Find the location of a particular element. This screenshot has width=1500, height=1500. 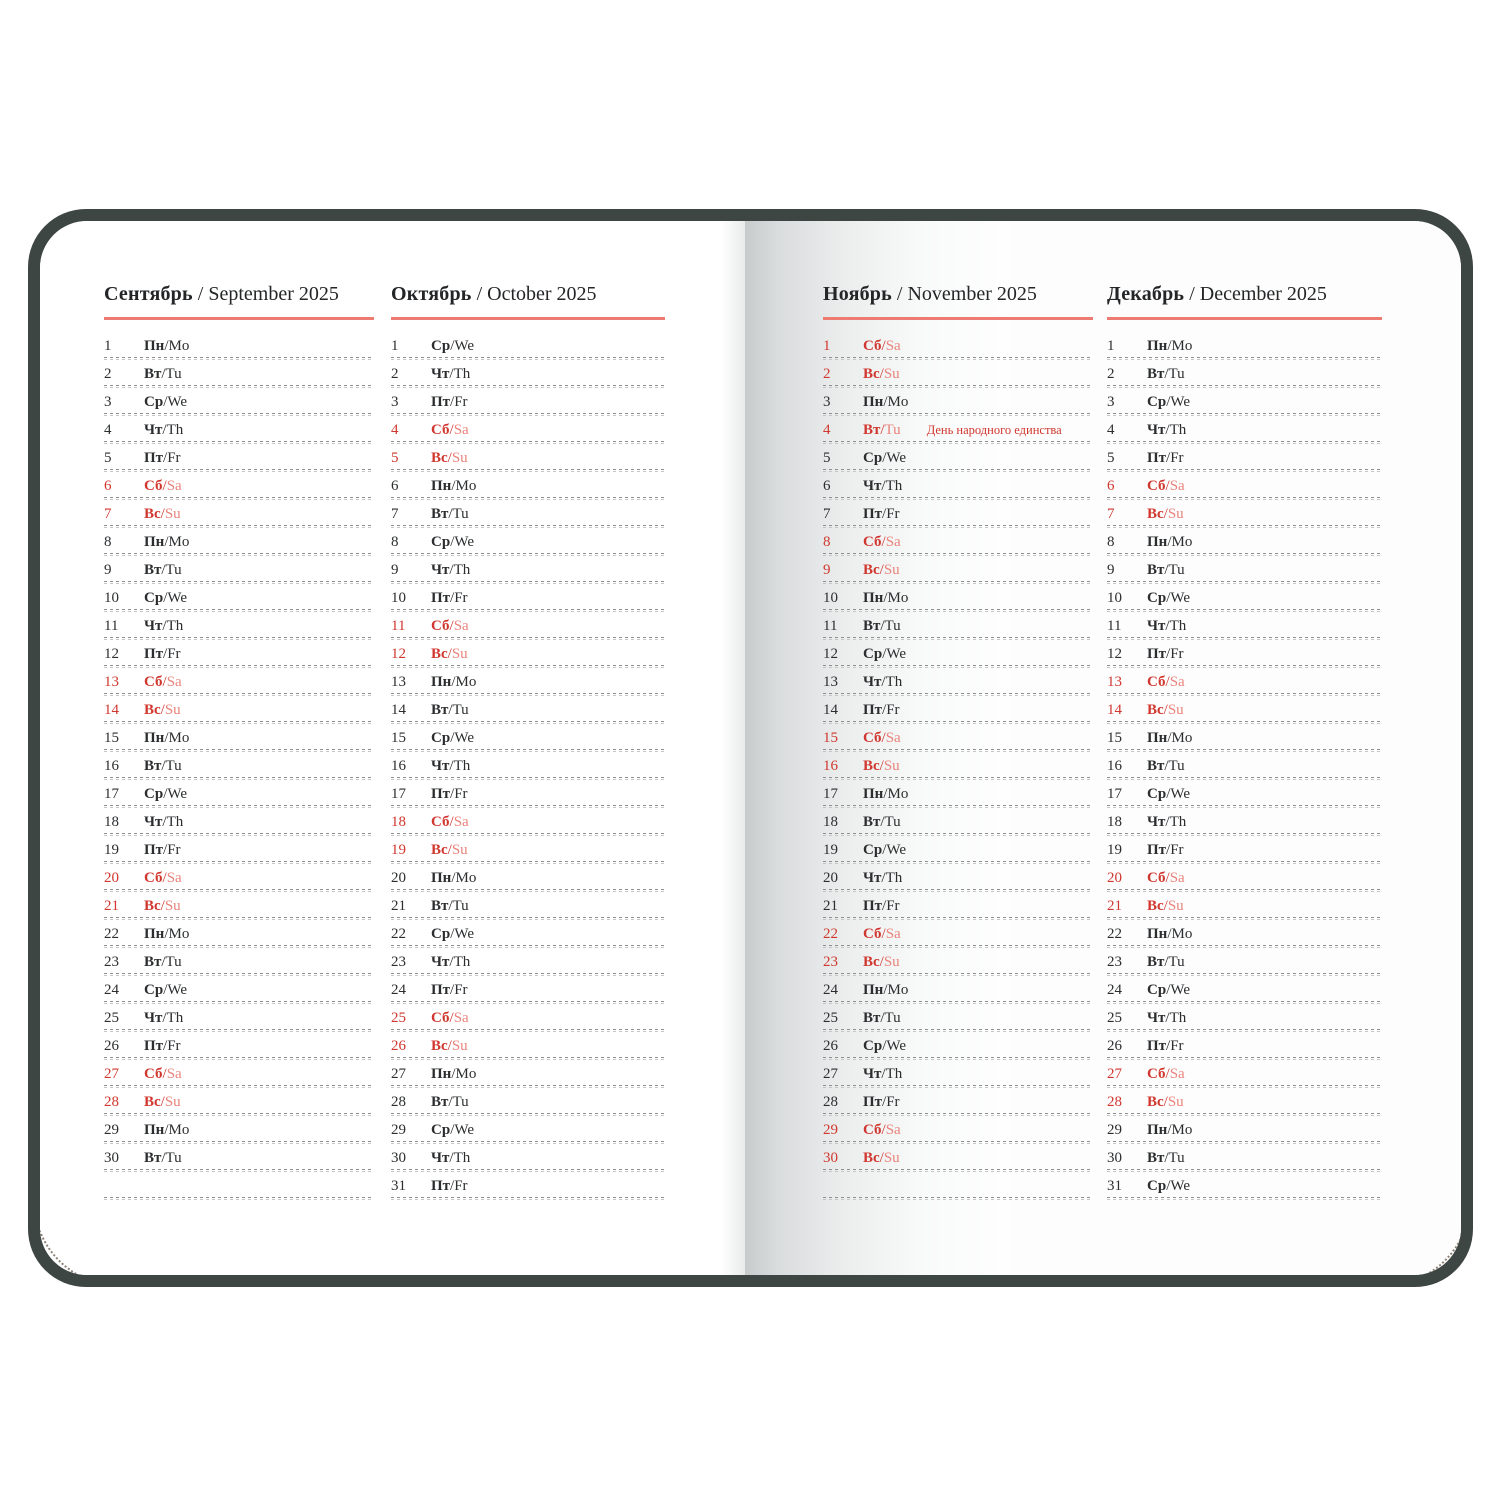

day-row: 23 Чт/Th is located at coordinates (528, 962).